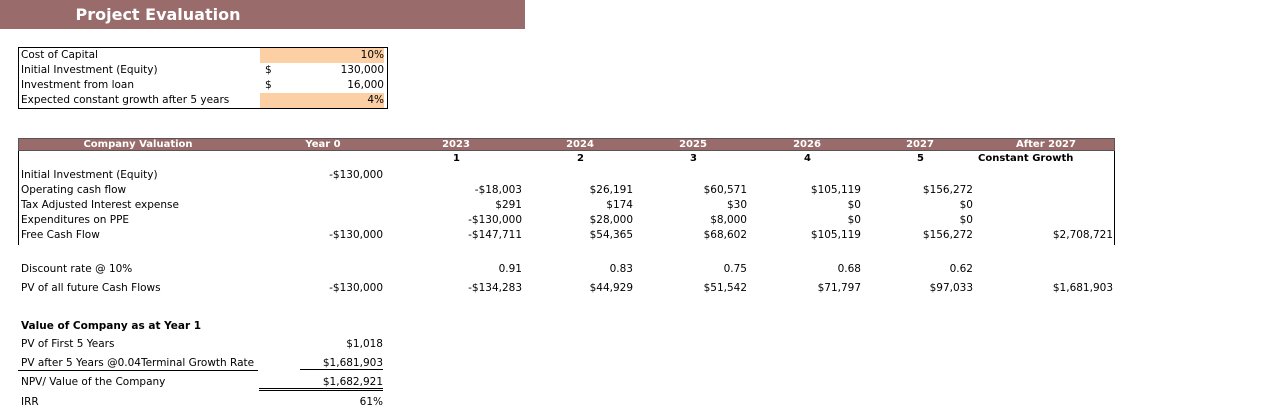 The width and height of the screenshot is (1267, 408). What do you see at coordinates (364, 344) in the screenshot?
I see `pv-first-5-years-cell: $1,018` at bounding box center [364, 344].